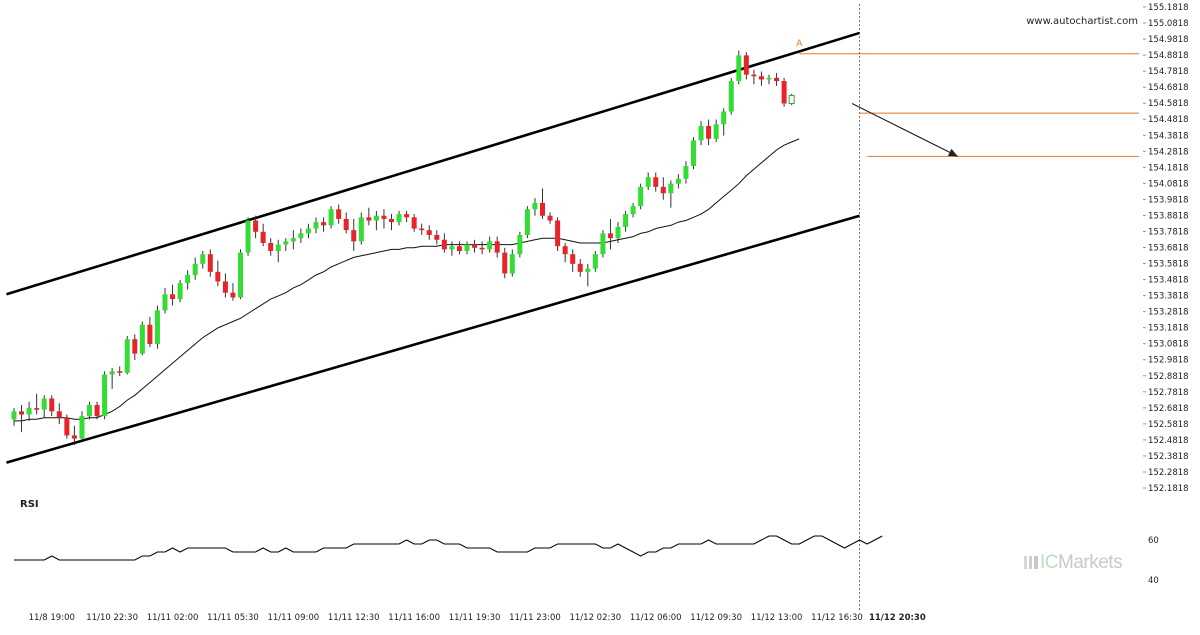 This screenshot has height=635, width=1200. Describe the element at coordinates (1168, 393) in the screenshot. I see `price-tick-label: 152.7818` at that location.